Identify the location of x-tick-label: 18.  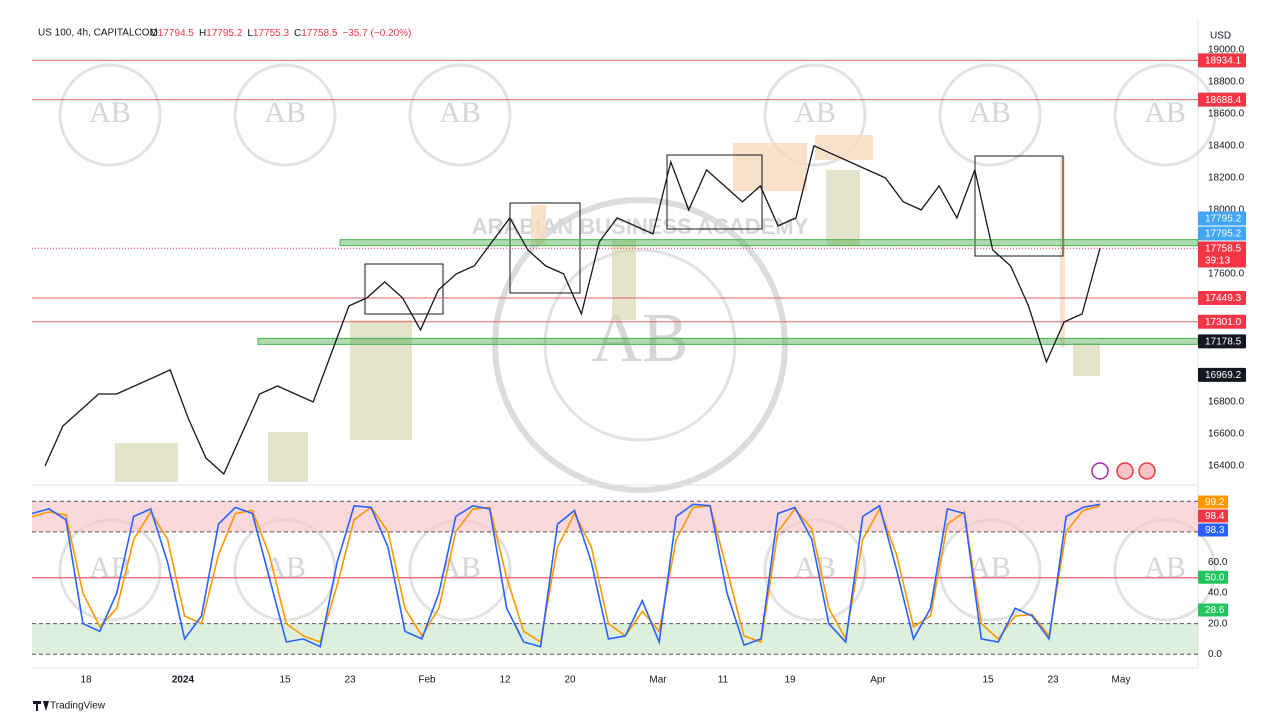
(86, 680).